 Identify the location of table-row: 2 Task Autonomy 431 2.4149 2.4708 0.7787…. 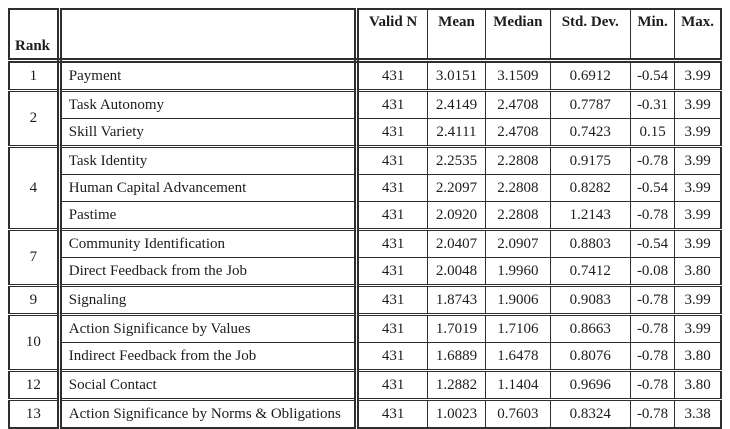
(365, 118).